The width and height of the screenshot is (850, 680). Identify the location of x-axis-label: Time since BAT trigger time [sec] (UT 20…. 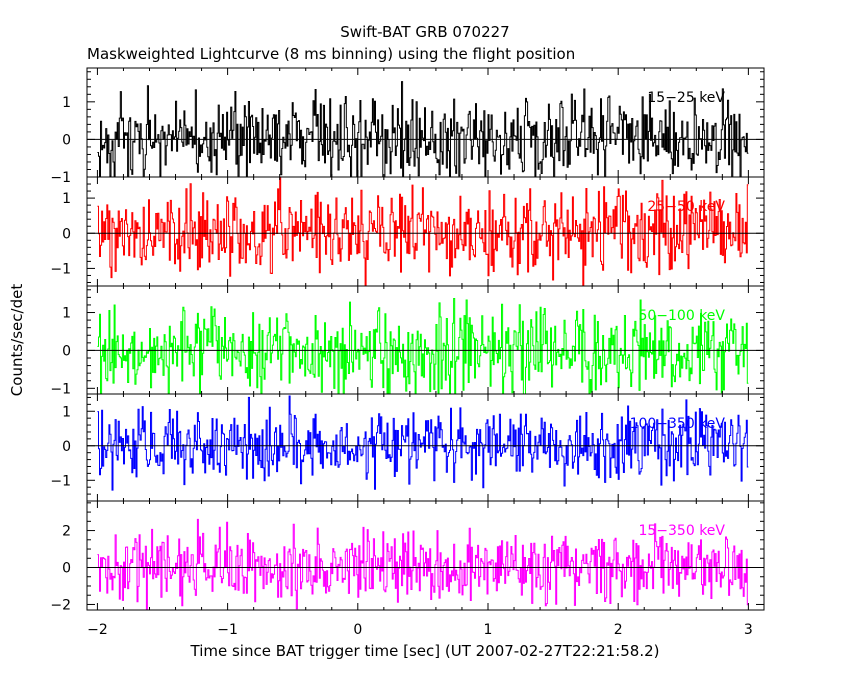
(425, 651).